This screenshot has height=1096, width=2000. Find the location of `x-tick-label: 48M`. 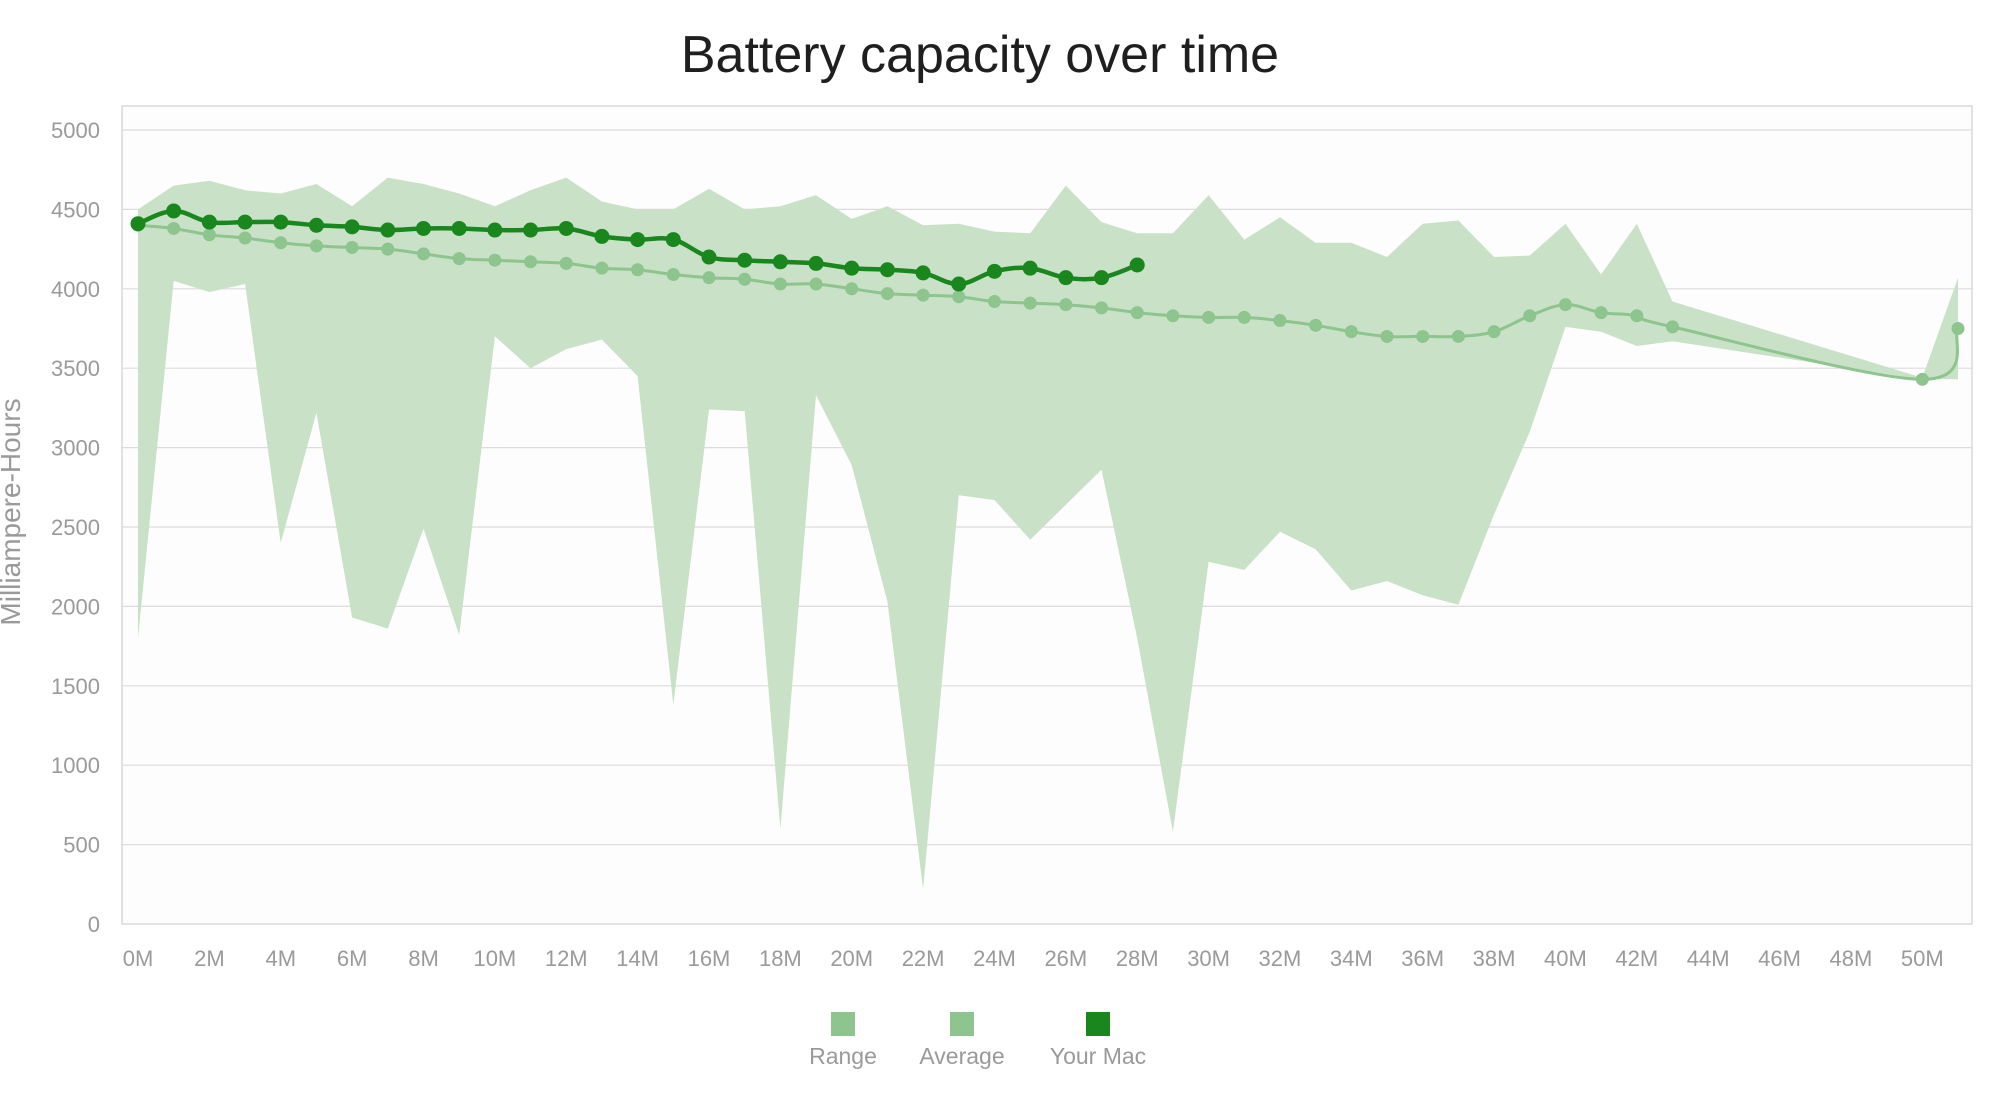

x-tick-label: 48M is located at coordinates (1851, 958).